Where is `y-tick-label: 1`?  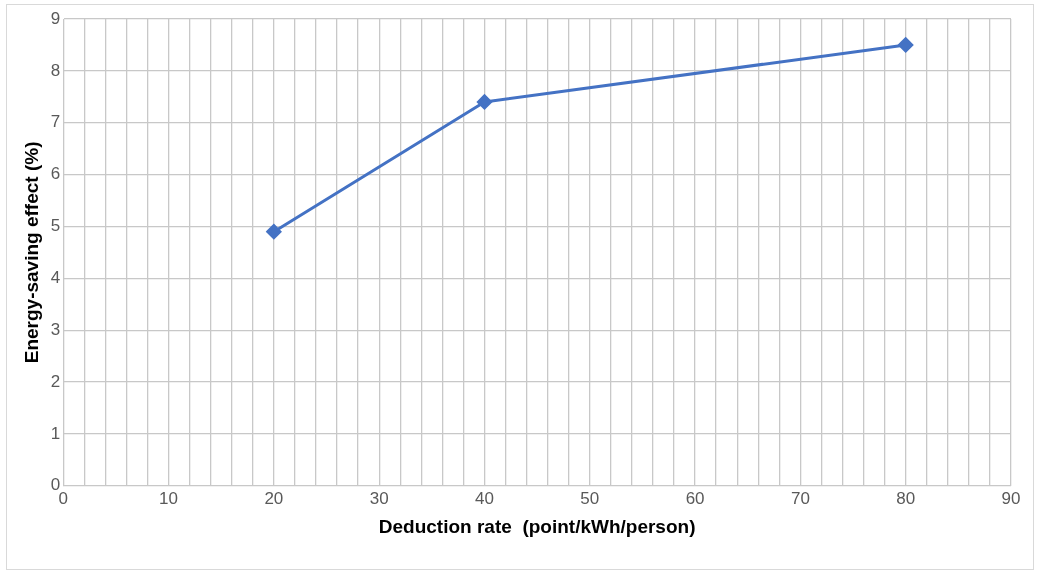
y-tick-label: 1 is located at coordinates (55, 433).